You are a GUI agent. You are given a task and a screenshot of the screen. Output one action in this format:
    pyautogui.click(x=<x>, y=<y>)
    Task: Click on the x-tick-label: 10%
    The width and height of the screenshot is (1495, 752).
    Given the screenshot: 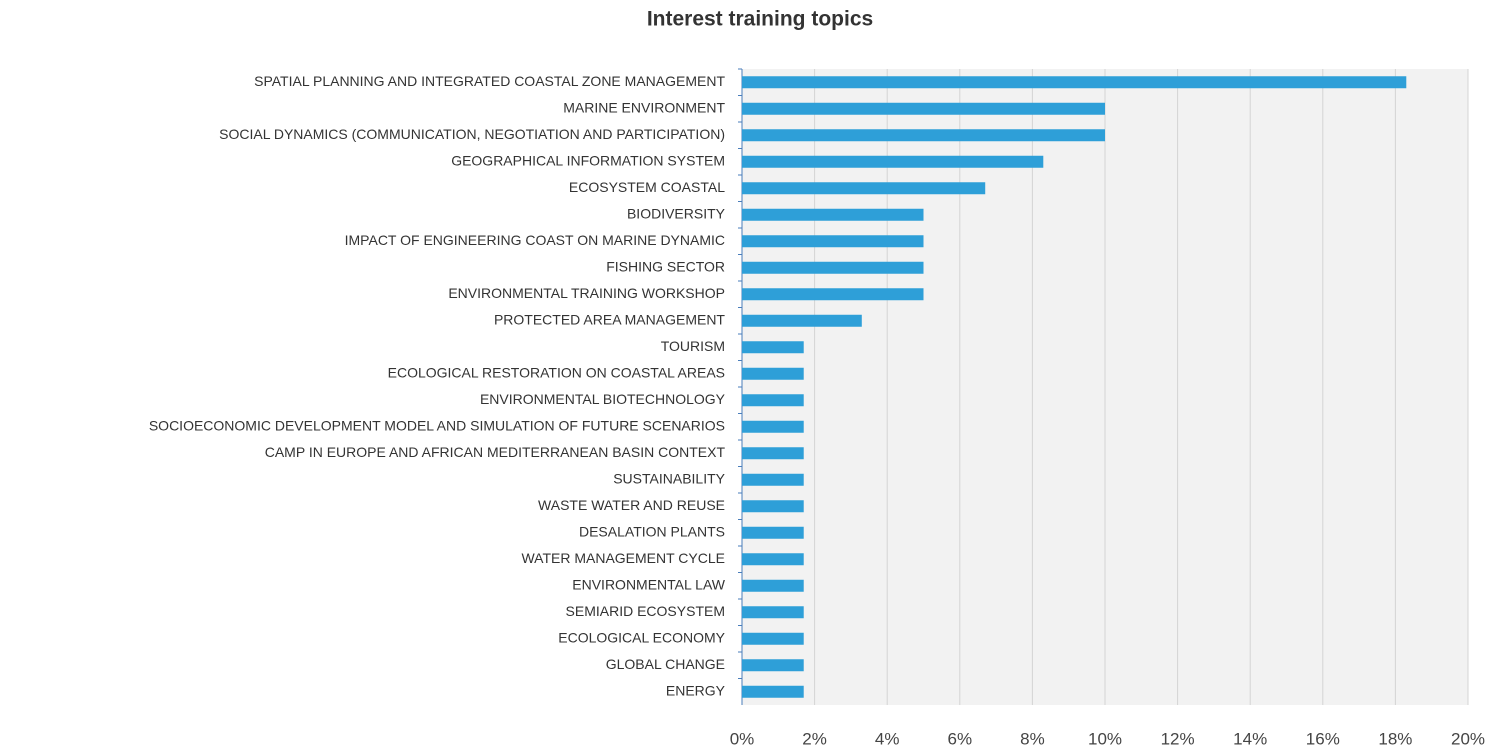 What is the action you would take?
    pyautogui.click(x=1105, y=738)
    